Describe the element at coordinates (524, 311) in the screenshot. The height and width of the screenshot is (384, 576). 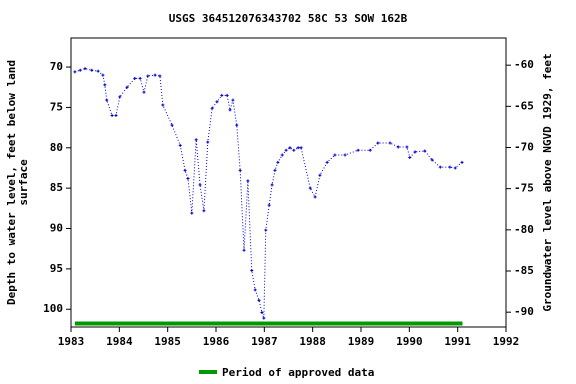
I see `y2-tick-label: -90` at that location.